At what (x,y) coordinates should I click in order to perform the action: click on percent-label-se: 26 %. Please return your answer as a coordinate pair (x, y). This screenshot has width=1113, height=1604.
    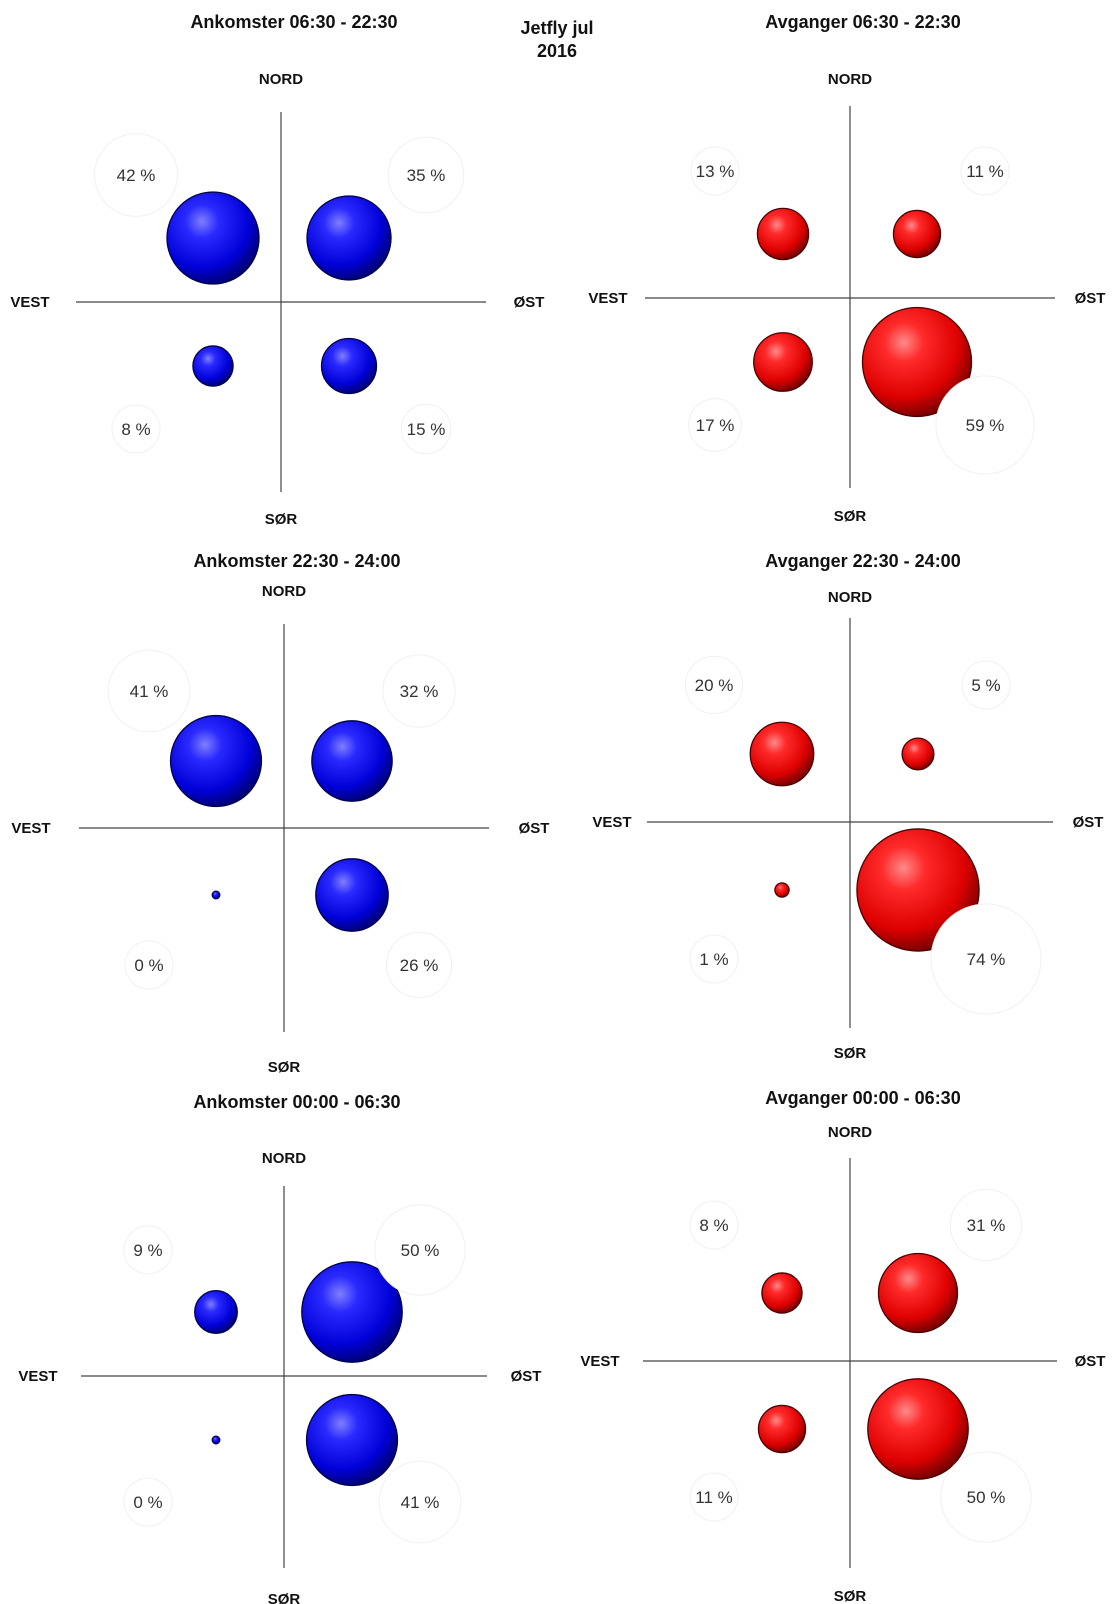
    Looking at the image, I should click on (419, 965).